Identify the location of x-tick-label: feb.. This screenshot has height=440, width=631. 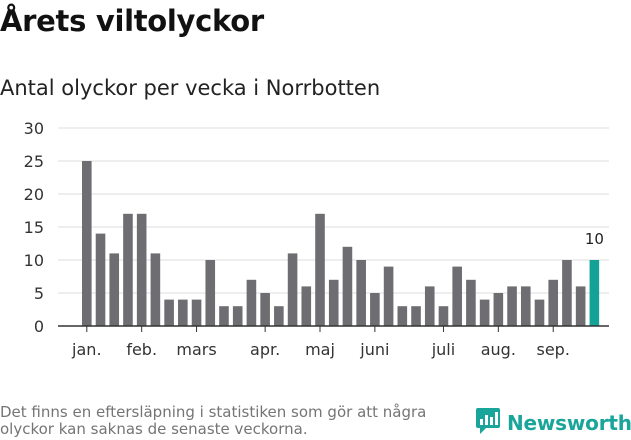
(141, 349).